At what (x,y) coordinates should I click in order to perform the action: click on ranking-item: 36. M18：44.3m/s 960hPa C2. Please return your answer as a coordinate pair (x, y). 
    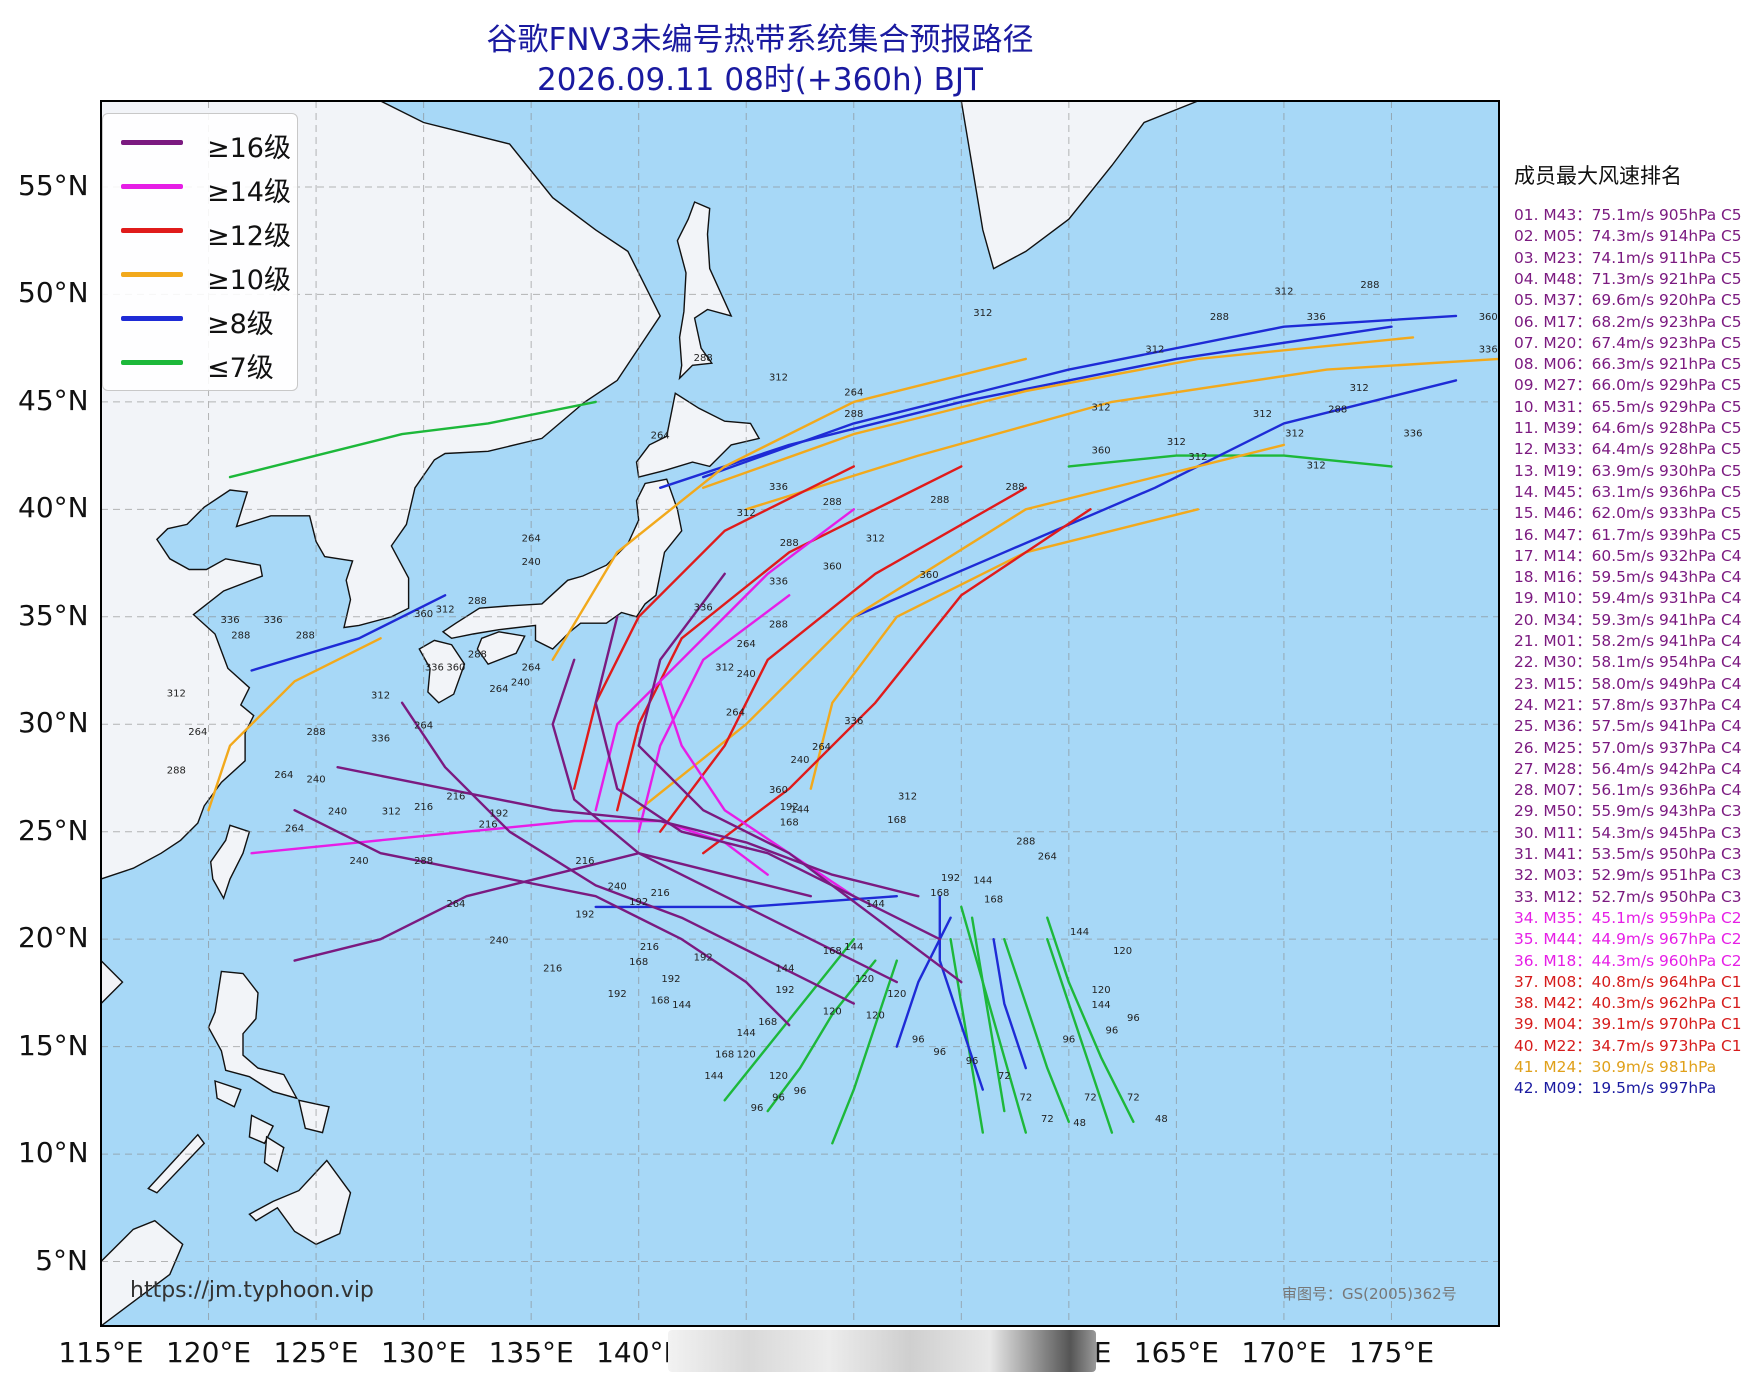
    Looking at the image, I should click on (1628, 960).